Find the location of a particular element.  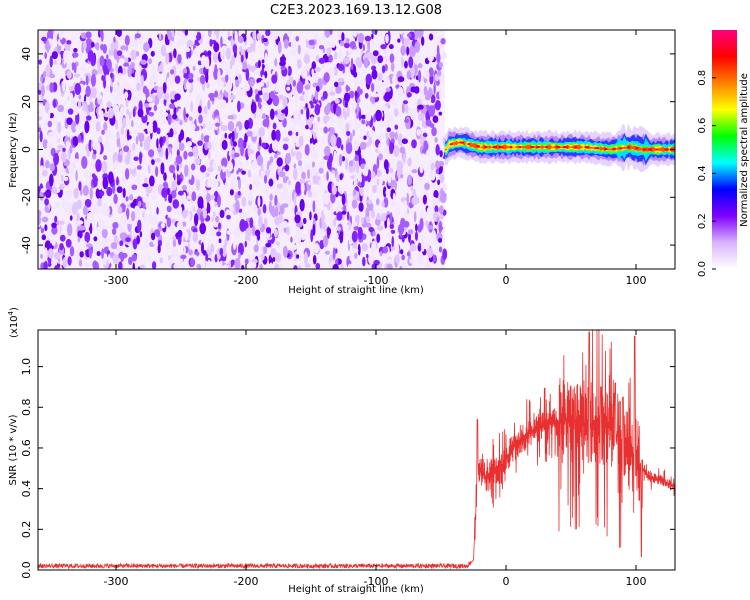

colorbar-tick-label: 0.2 is located at coordinates (702, 221).